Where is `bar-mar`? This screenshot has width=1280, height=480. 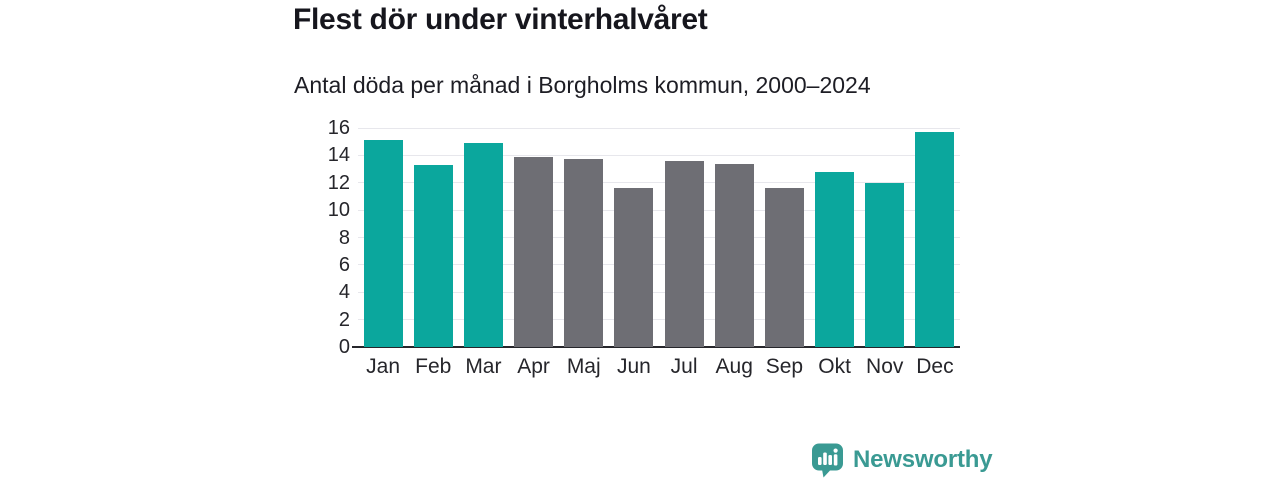 bar-mar is located at coordinates (483, 245).